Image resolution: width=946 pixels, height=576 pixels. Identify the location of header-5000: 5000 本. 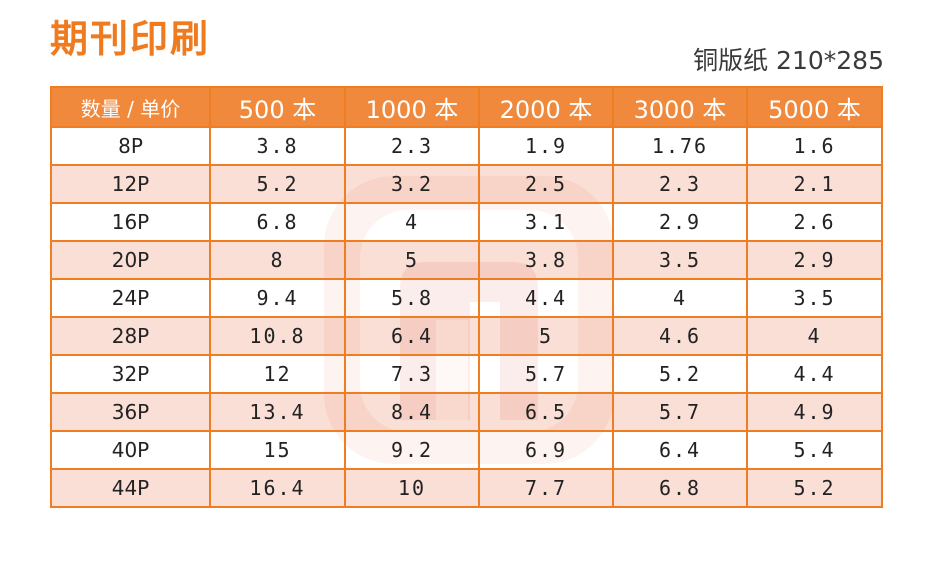
(814, 107).